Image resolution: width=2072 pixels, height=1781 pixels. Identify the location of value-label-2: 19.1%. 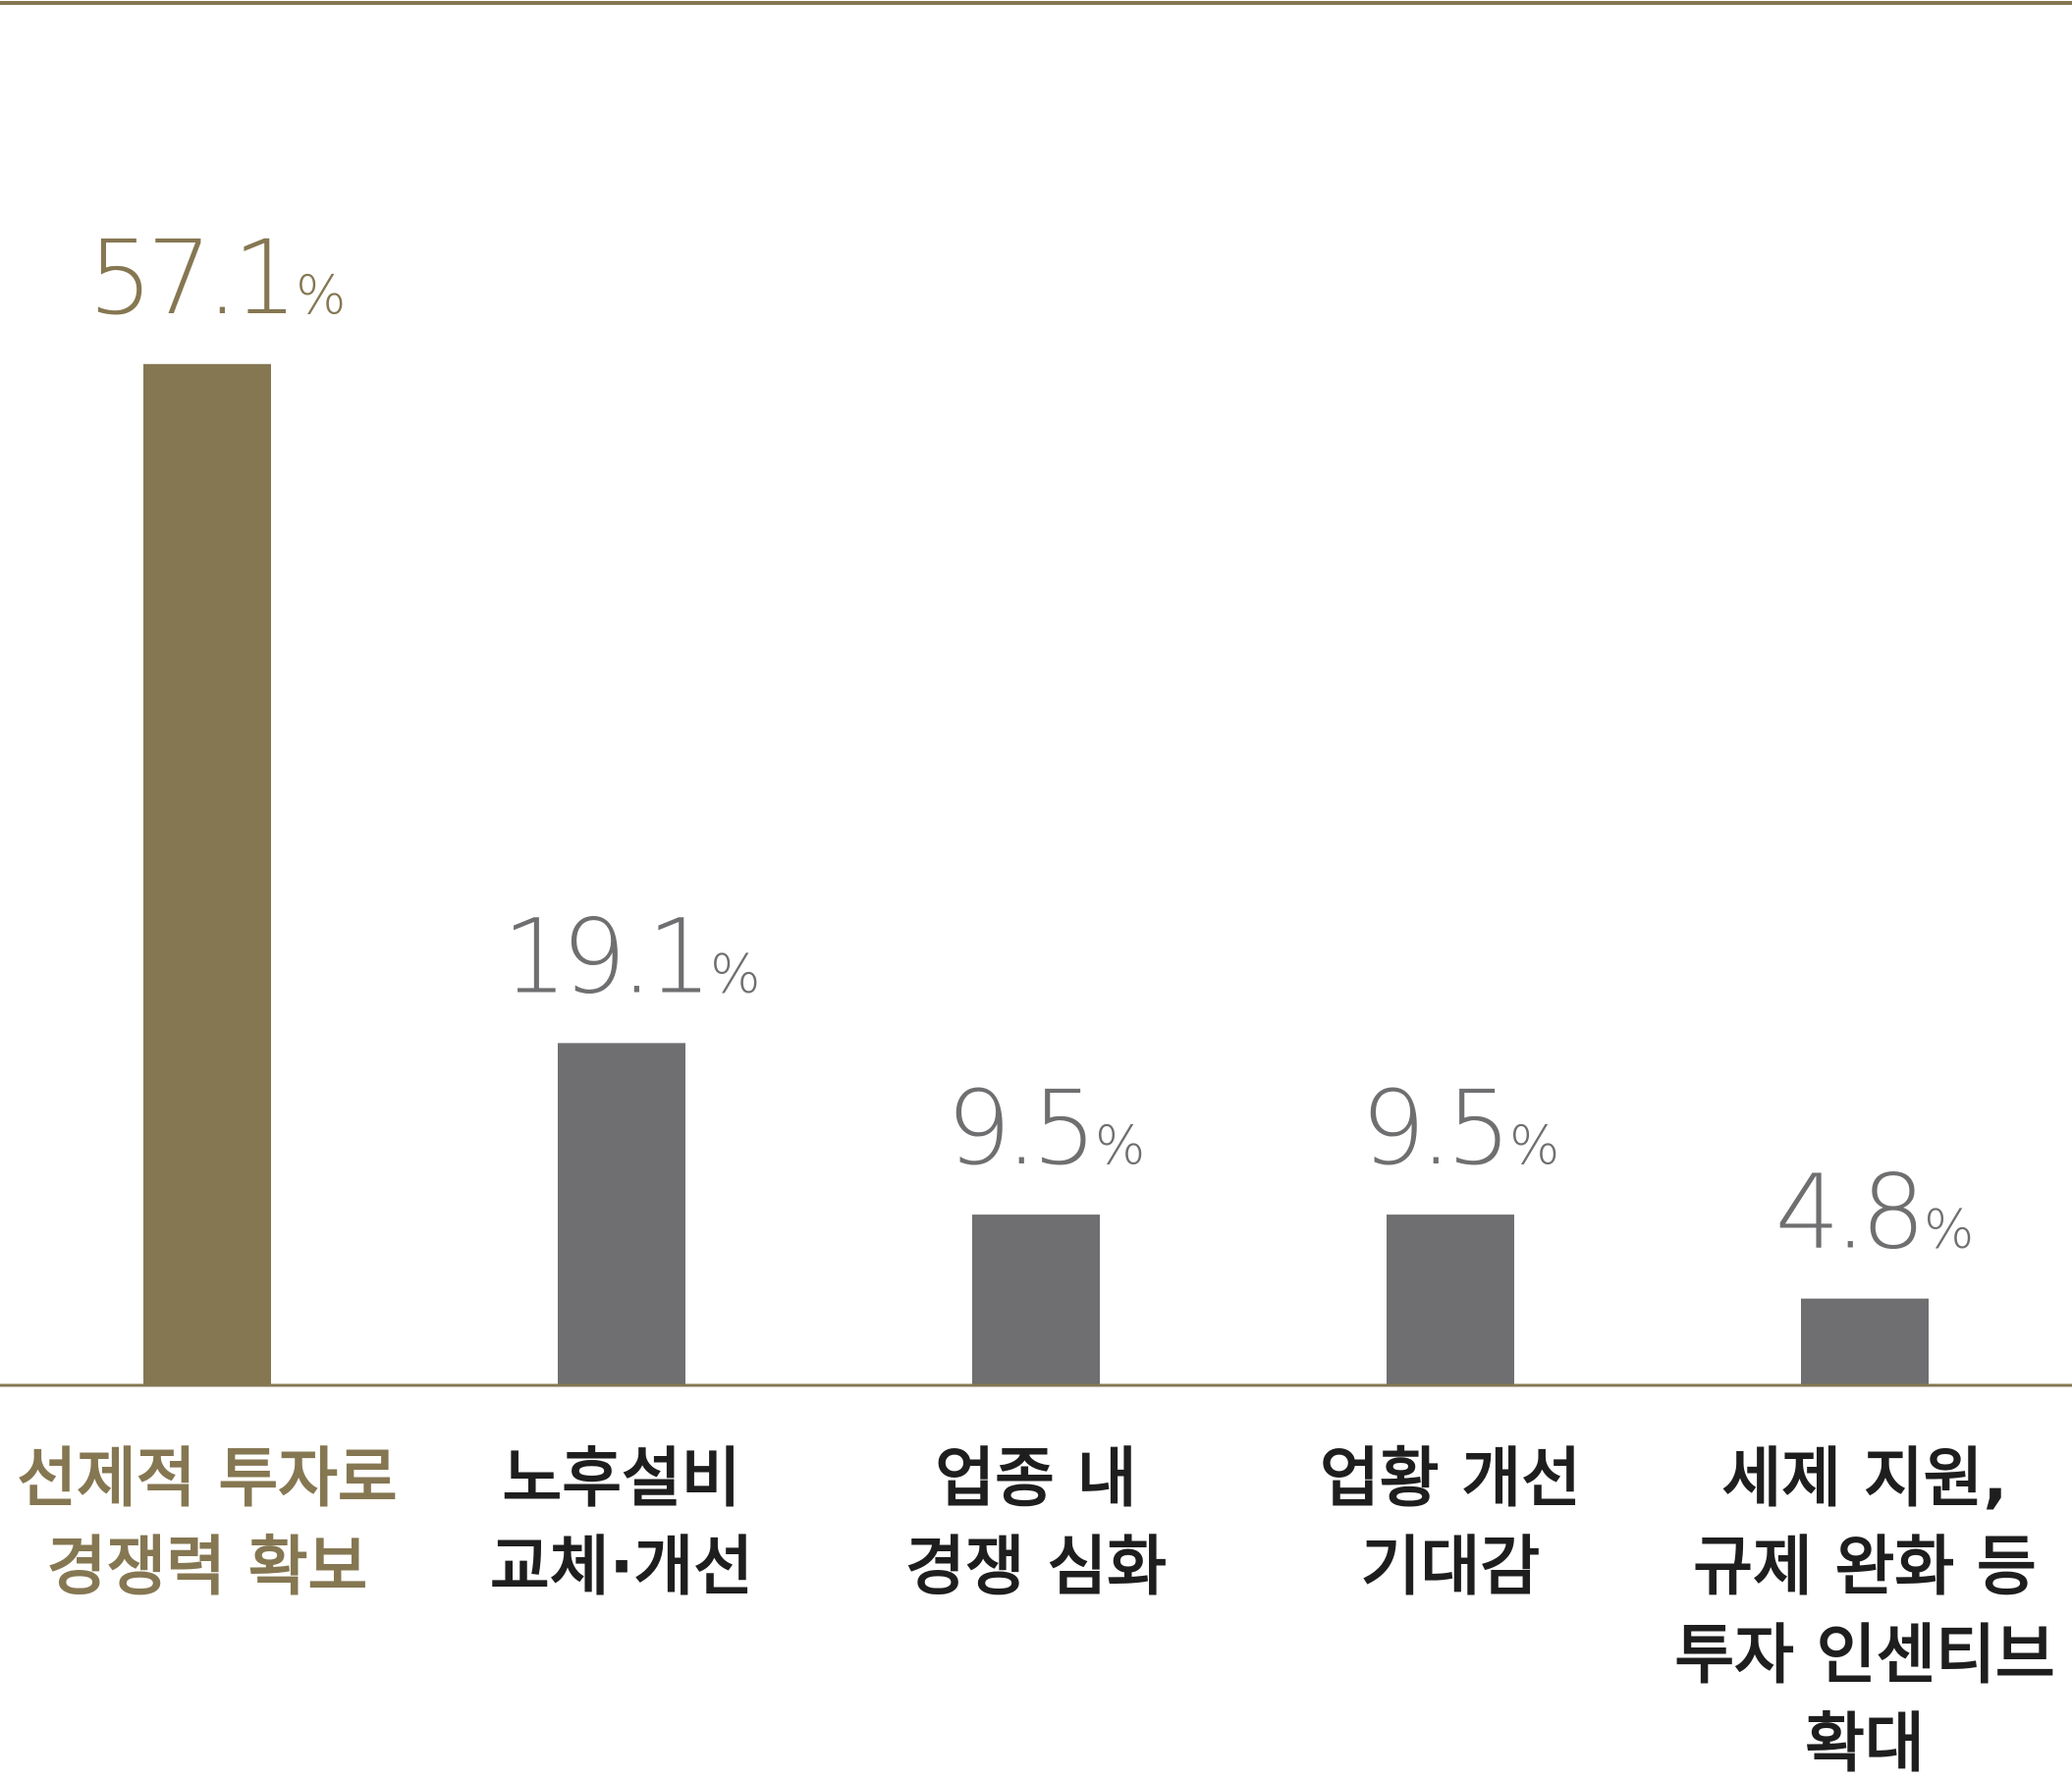
(632, 956).